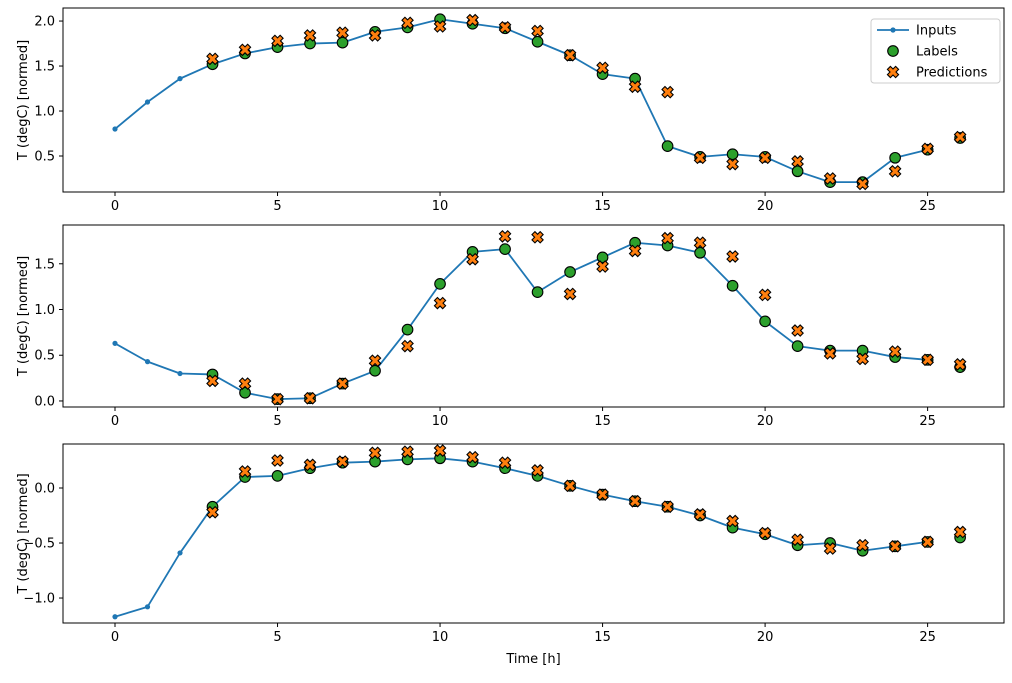  What do you see at coordinates (602, 206) in the screenshot?
I see `x-tick-label: 15` at bounding box center [602, 206].